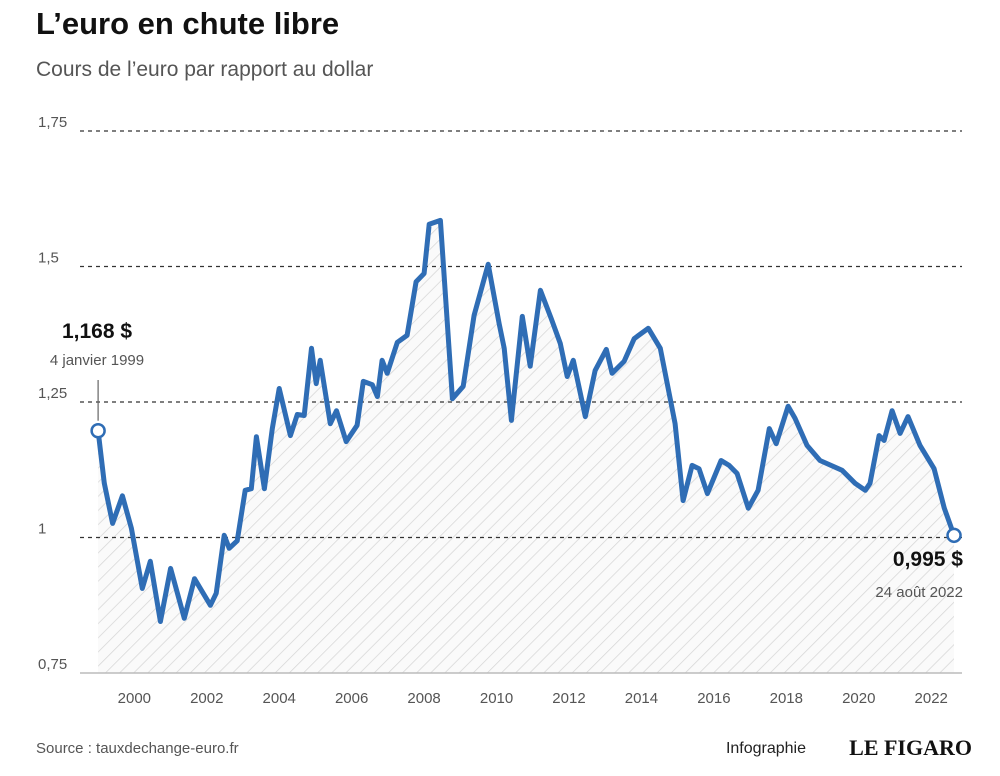  Describe the element at coordinates (48, 258) in the screenshot. I see `y-tick-label: 1,5` at that location.